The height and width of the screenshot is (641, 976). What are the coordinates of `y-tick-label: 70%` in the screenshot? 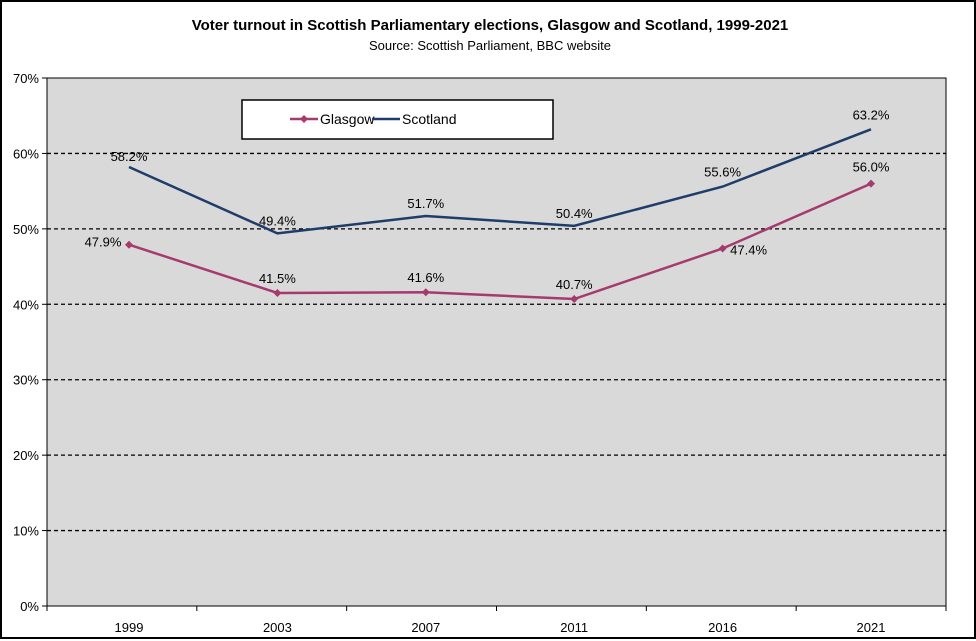 It's located at (26, 78).